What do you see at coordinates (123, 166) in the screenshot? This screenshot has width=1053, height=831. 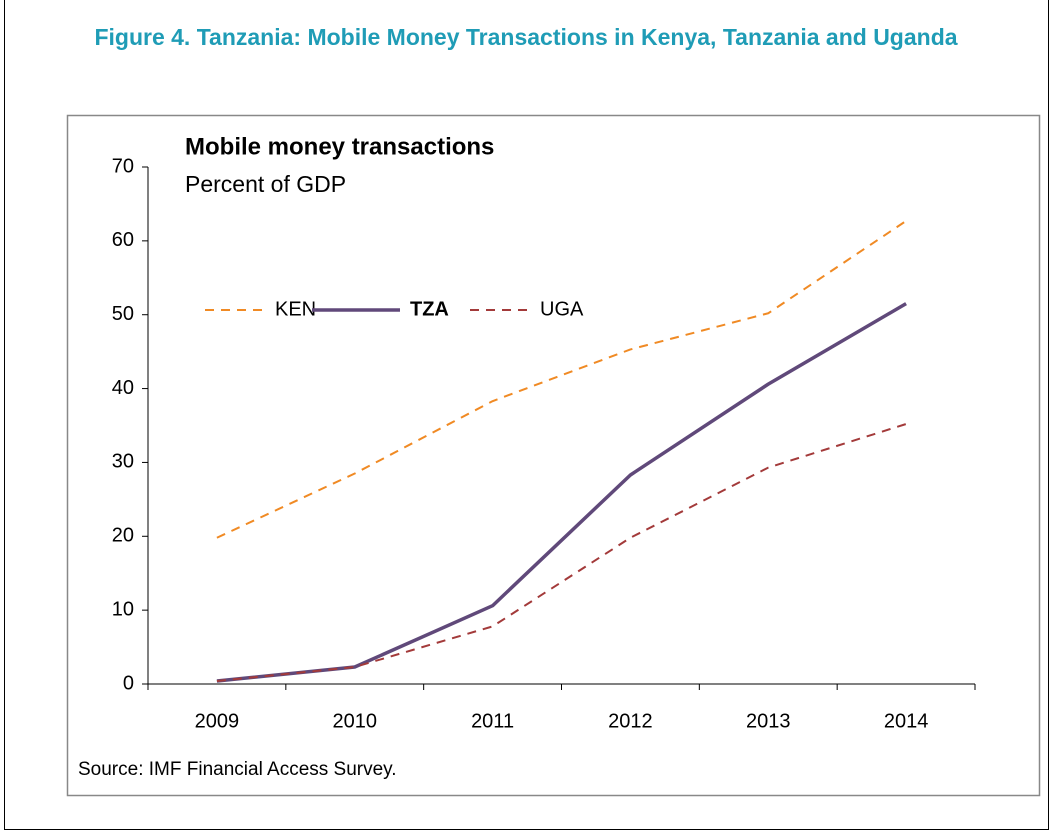 I see `y-tick-label: 70` at bounding box center [123, 166].